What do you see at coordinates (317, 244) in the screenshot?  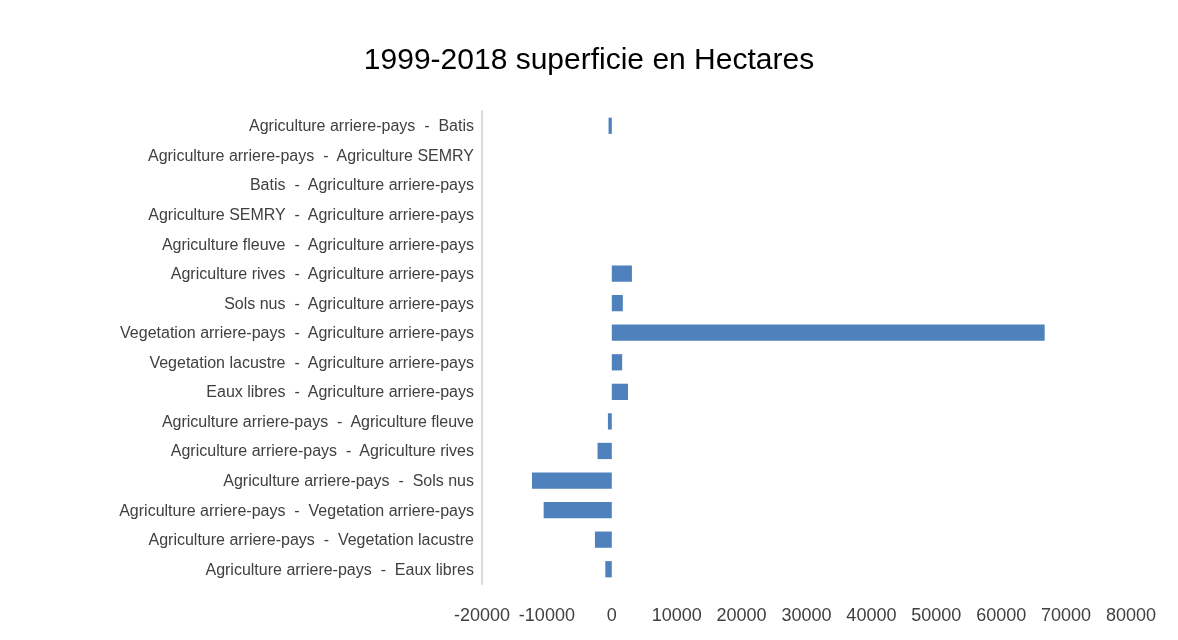 I see `y-tick-label: Agriculture fleuve - Agriculture arriere-pays` at bounding box center [317, 244].